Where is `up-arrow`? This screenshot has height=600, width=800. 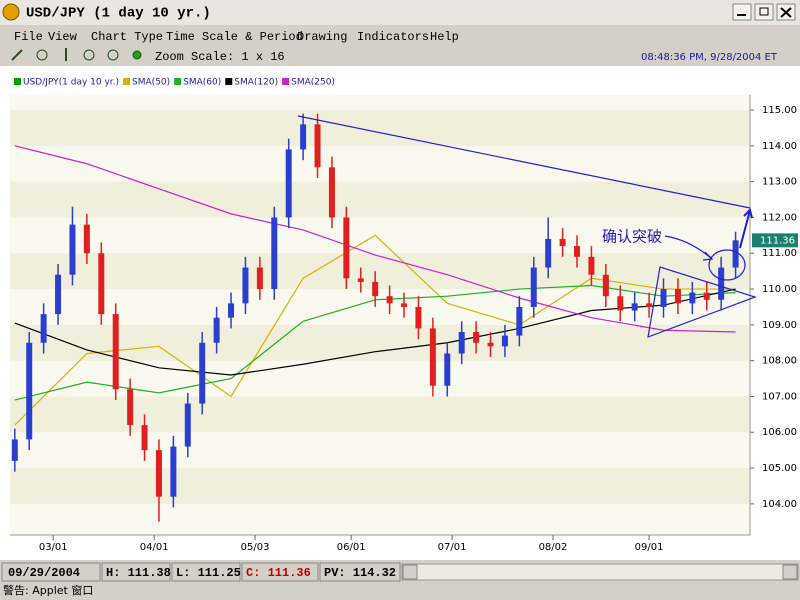 up-arrow is located at coordinates (746, 228).